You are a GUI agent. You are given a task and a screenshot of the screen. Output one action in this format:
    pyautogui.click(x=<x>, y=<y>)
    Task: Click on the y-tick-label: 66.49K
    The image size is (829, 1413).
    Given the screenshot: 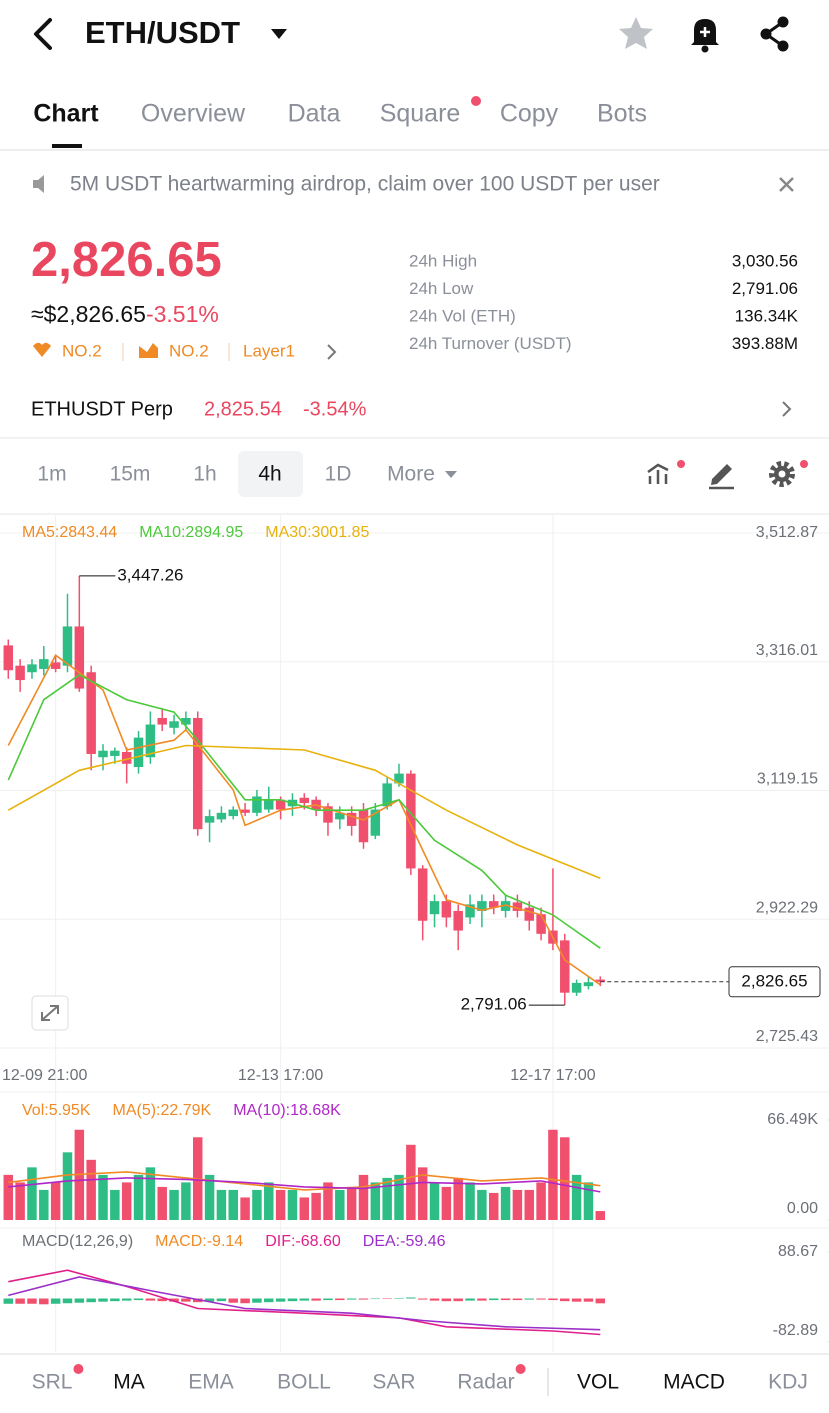 What is the action you would take?
    pyautogui.click(x=792, y=1119)
    